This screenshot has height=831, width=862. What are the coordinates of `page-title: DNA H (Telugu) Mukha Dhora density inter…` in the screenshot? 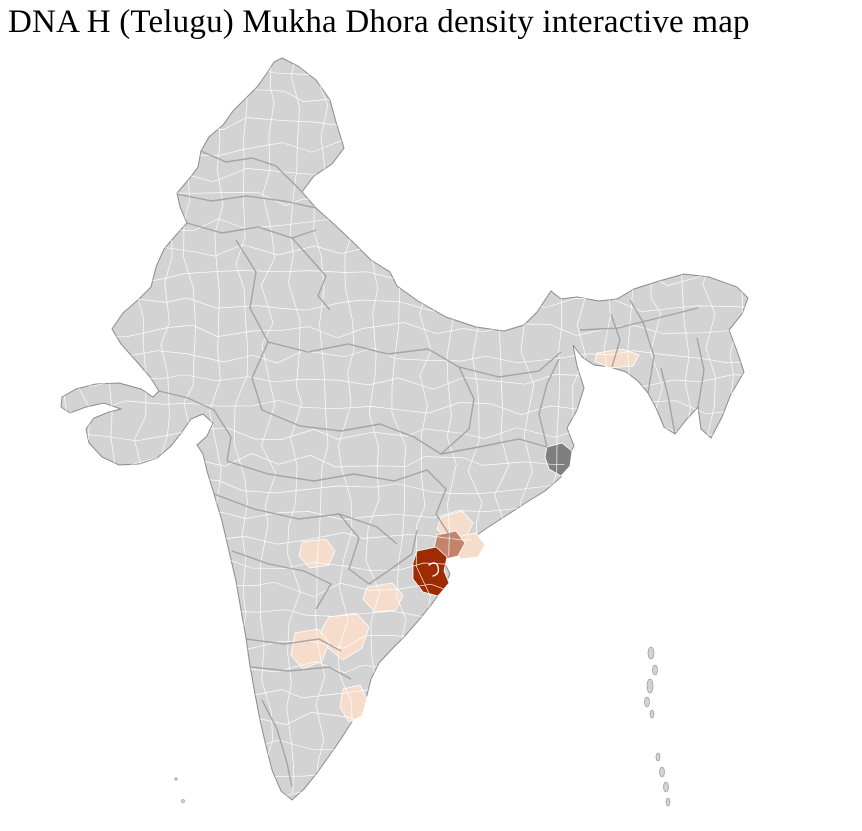 It's located at (379, 22).